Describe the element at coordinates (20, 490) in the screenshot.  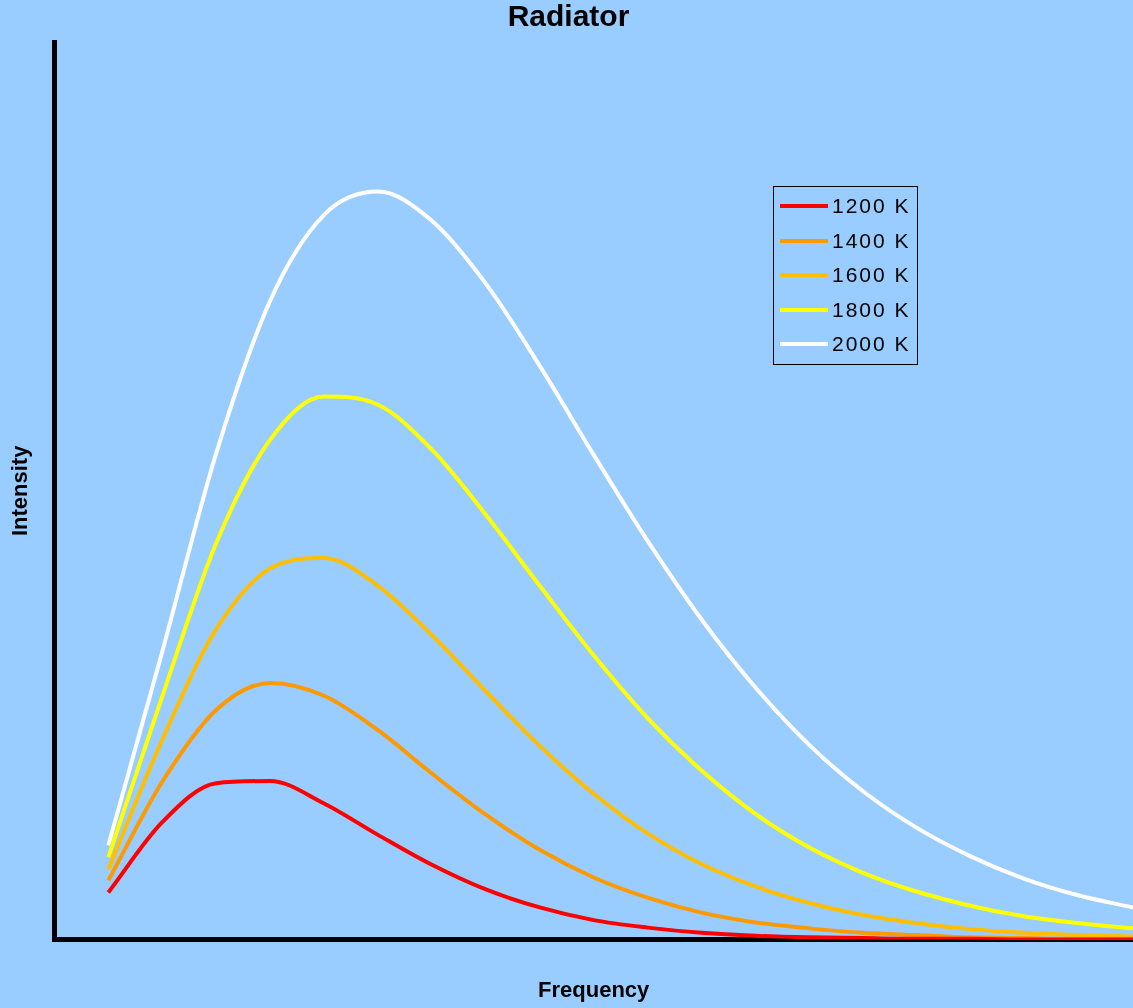
I see `y-axis-title: Intensity` at that location.